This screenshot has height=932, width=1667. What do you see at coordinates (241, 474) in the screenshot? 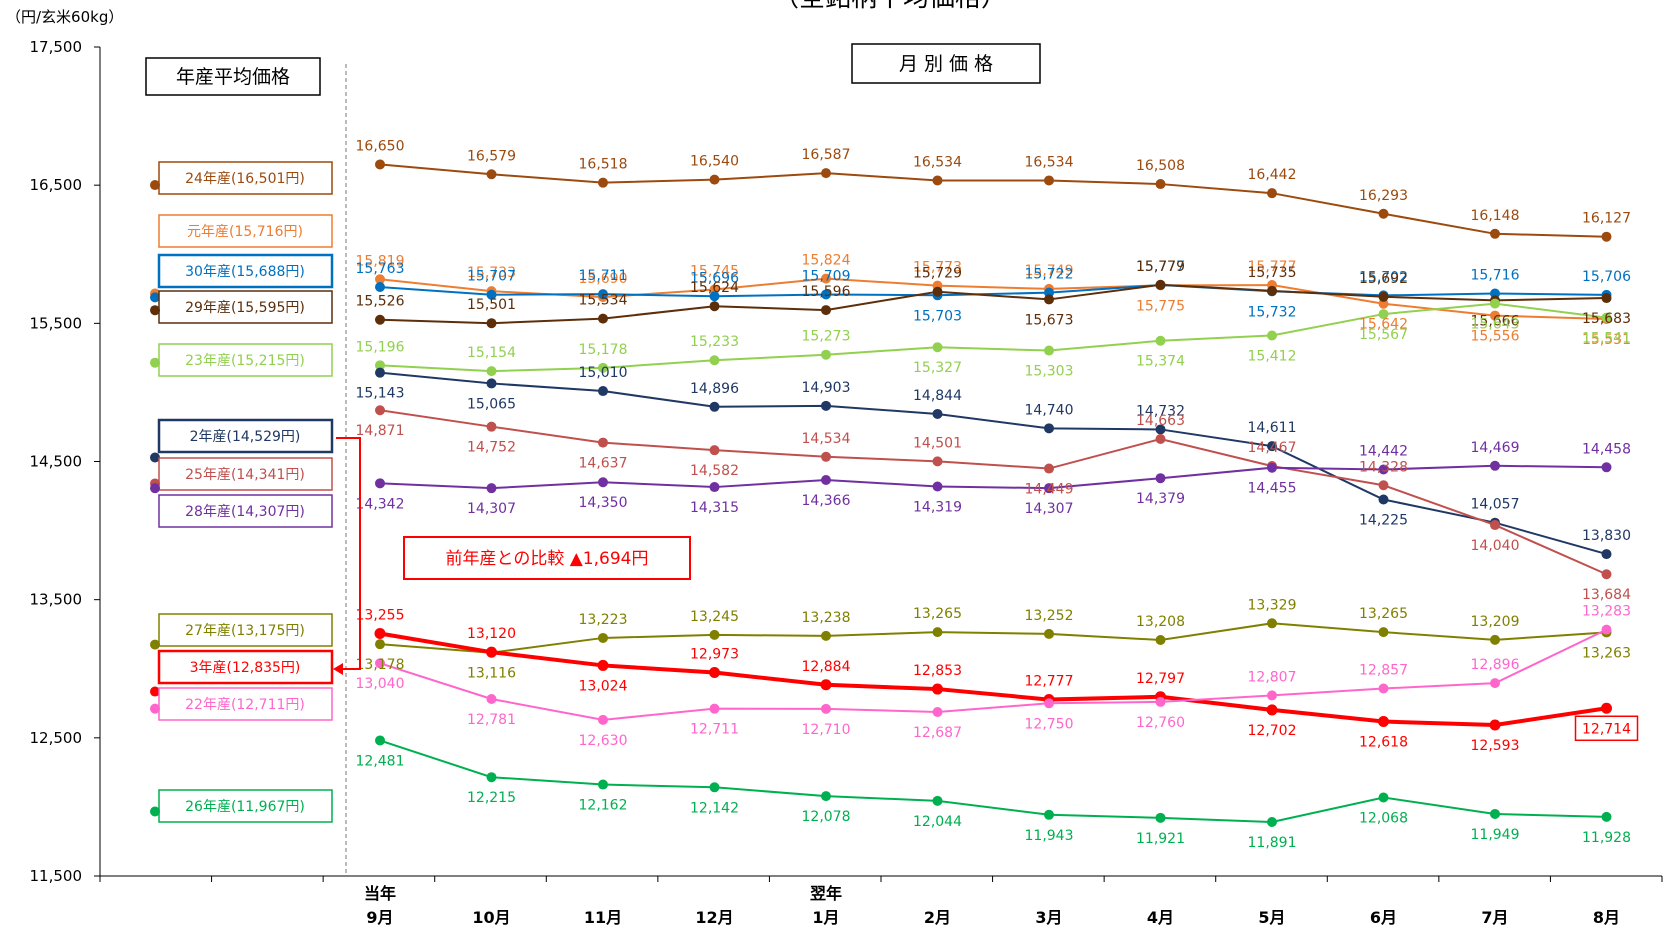
I see `legend-item: 25年産(14,341円)` at bounding box center [241, 474].